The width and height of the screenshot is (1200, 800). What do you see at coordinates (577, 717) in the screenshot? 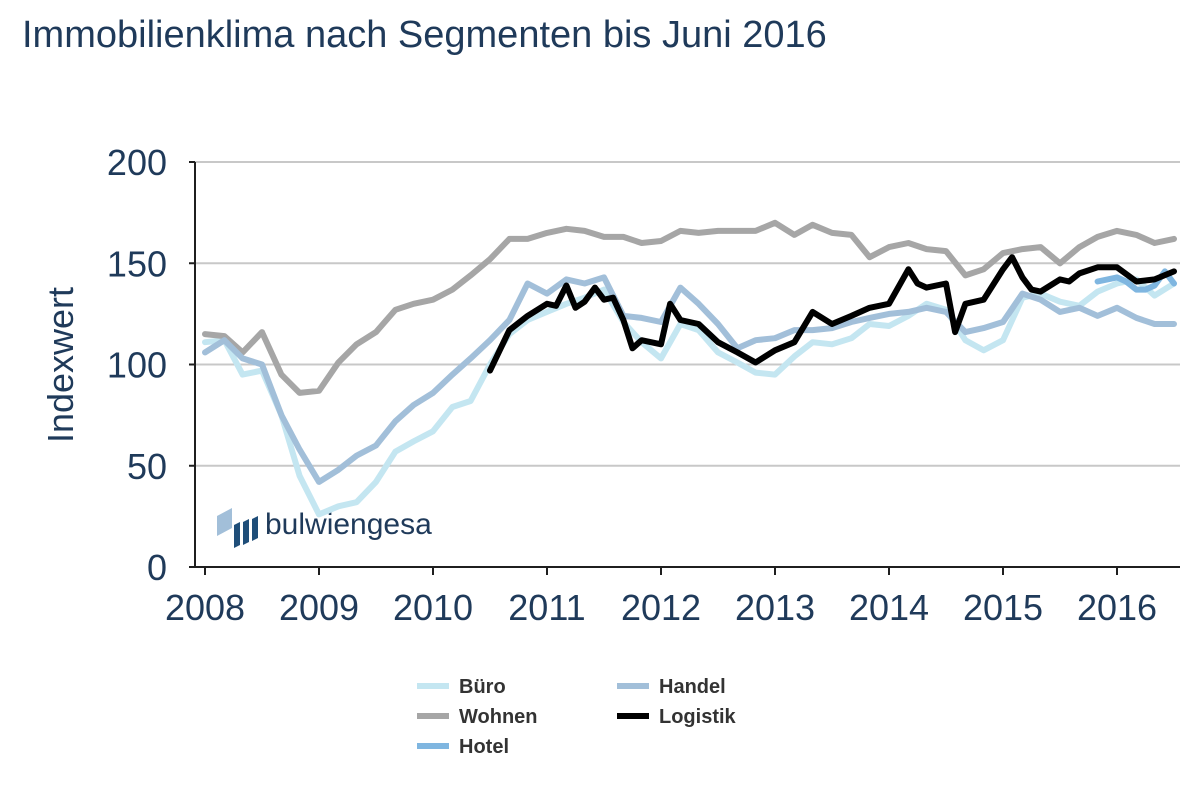
I see `legend: Büro Handel Wohnen Logistik Hotel` at bounding box center [577, 717].